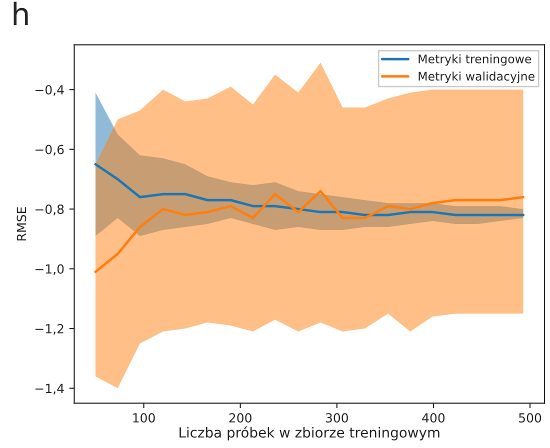  I want to click on x-tick-label: 500, so click(530, 418).